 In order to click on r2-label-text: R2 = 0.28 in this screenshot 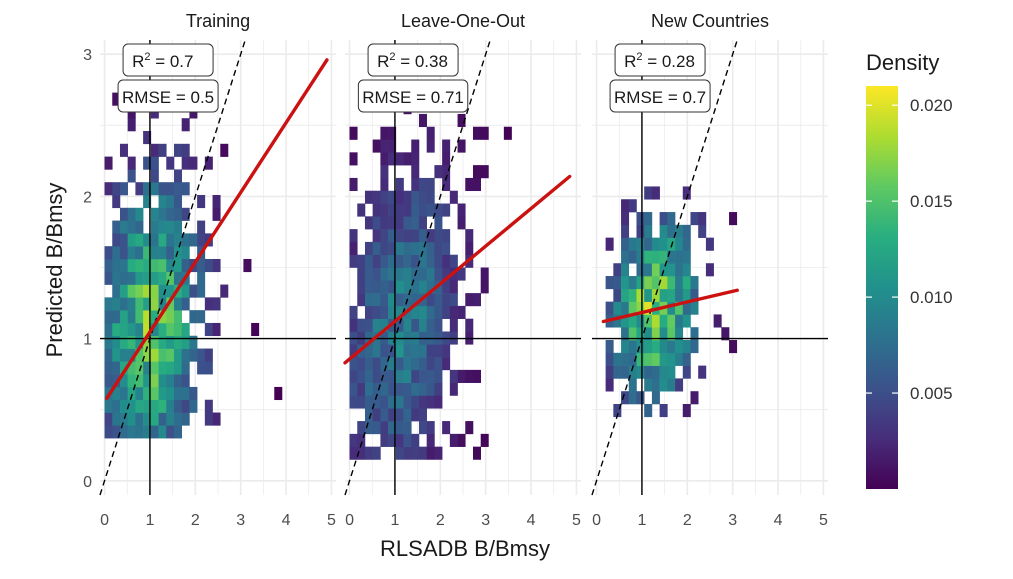, I will do `click(659, 61)`.